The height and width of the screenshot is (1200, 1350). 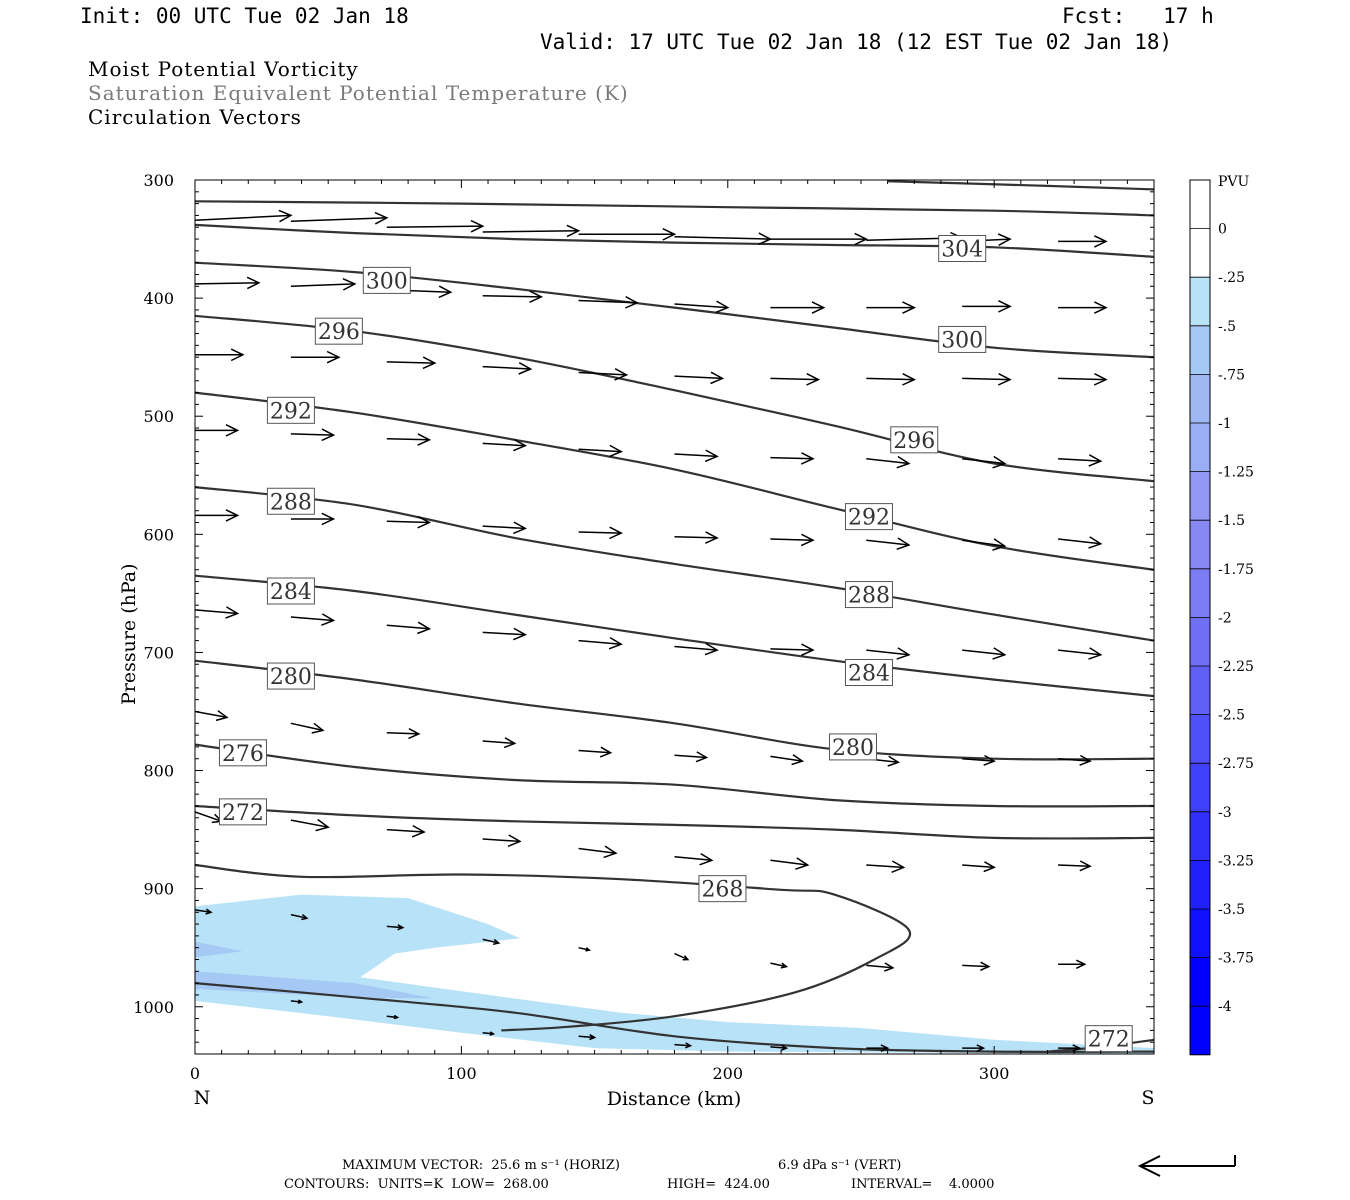 What do you see at coordinates (339, 332) in the screenshot?
I see `contour-label-296-0: 296` at bounding box center [339, 332].